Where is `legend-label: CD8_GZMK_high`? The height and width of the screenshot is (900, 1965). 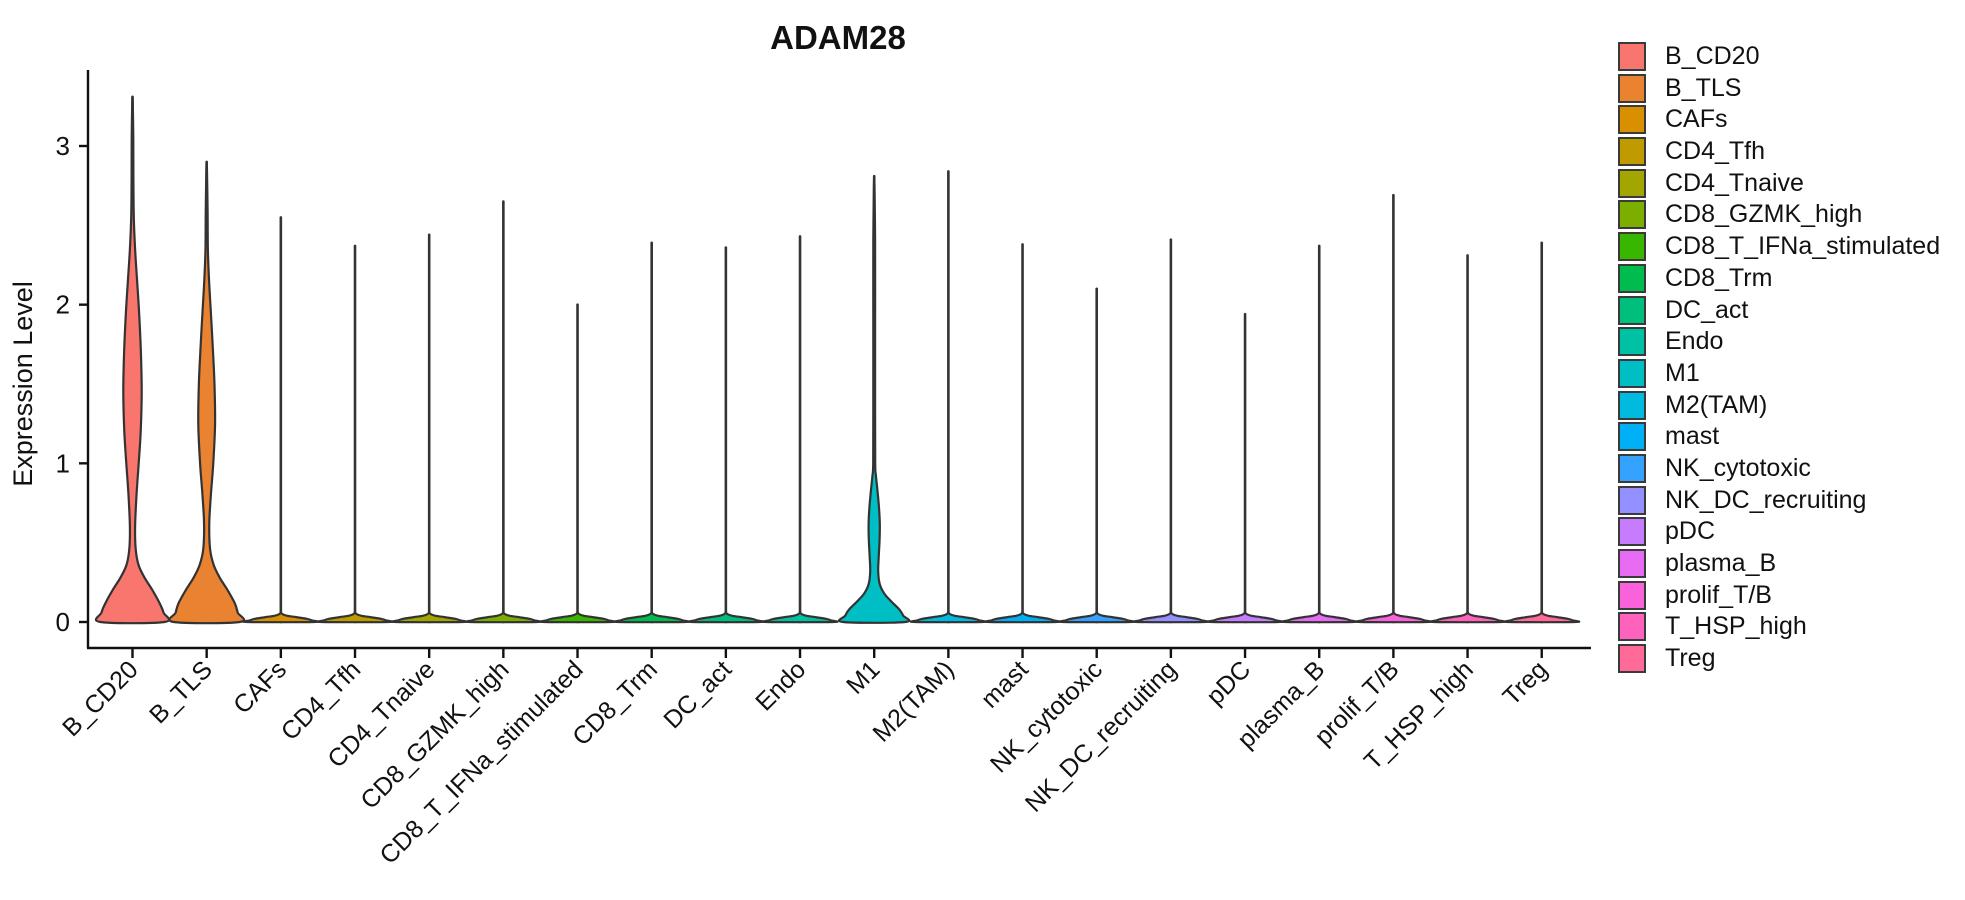 legend-label: CD8_GZMK_high is located at coordinates (1764, 214).